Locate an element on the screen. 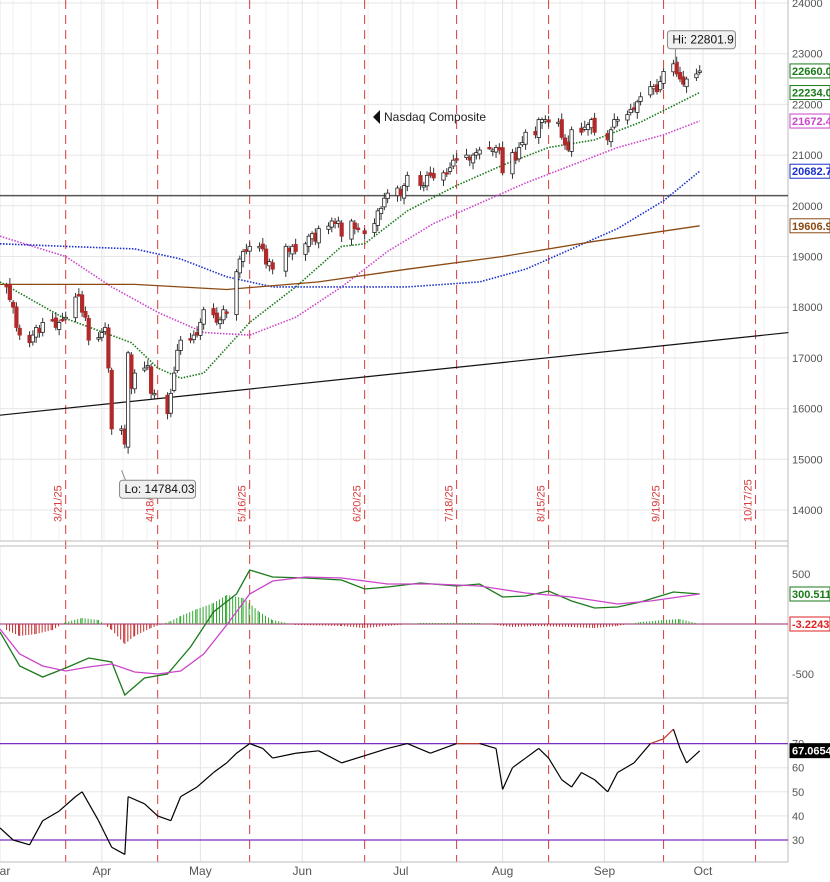 The height and width of the screenshot is (882, 830). low-annotation-pointer is located at coordinates (124, 475).